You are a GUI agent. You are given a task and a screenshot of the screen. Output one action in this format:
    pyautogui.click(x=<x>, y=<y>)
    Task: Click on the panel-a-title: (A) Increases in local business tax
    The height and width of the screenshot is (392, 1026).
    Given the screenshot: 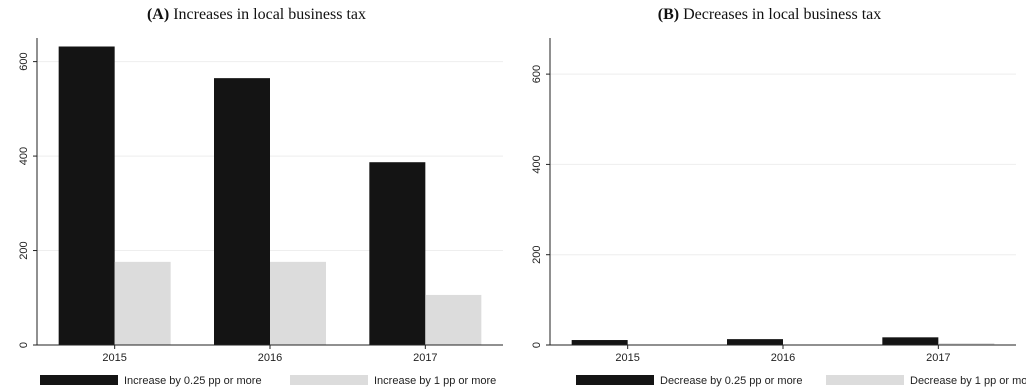 What is the action you would take?
    pyautogui.click(x=256, y=15)
    